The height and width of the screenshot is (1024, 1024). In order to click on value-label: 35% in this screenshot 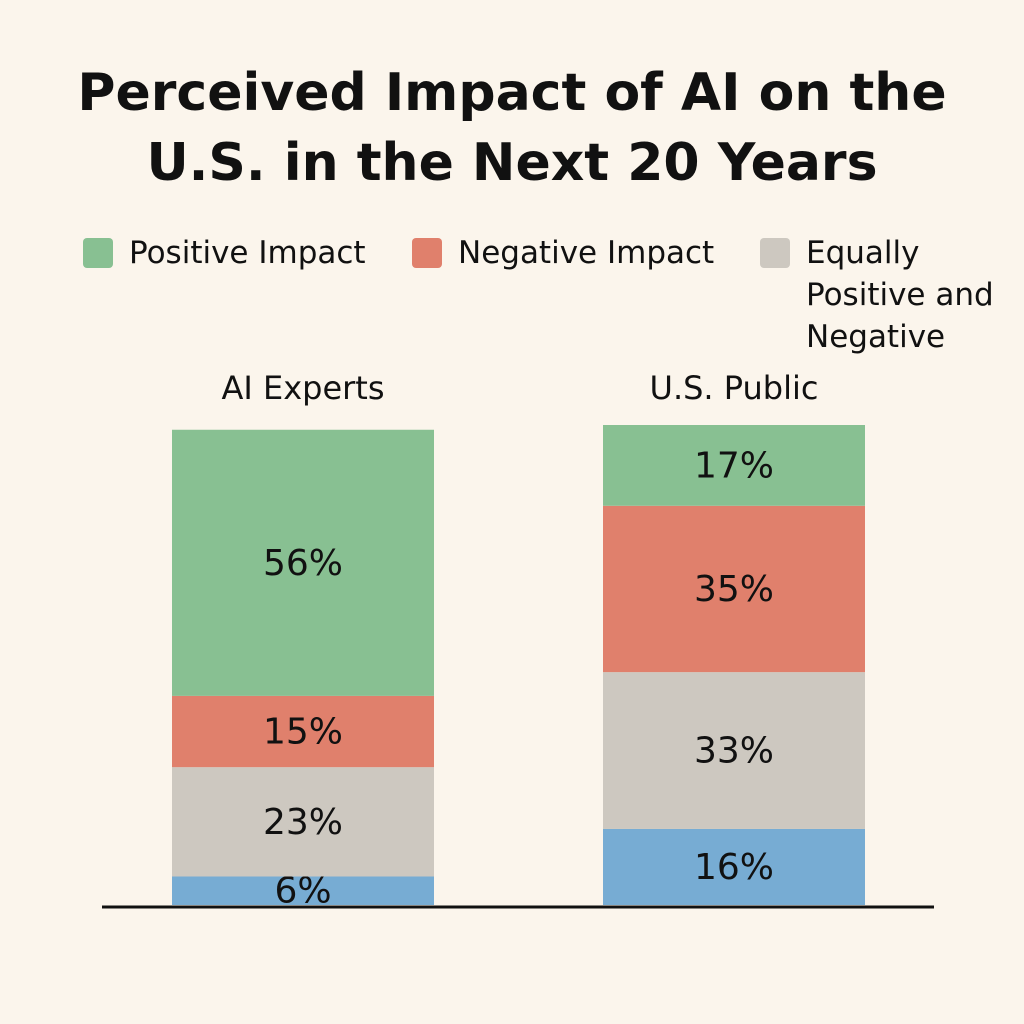, I will do `click(734, 589)`.